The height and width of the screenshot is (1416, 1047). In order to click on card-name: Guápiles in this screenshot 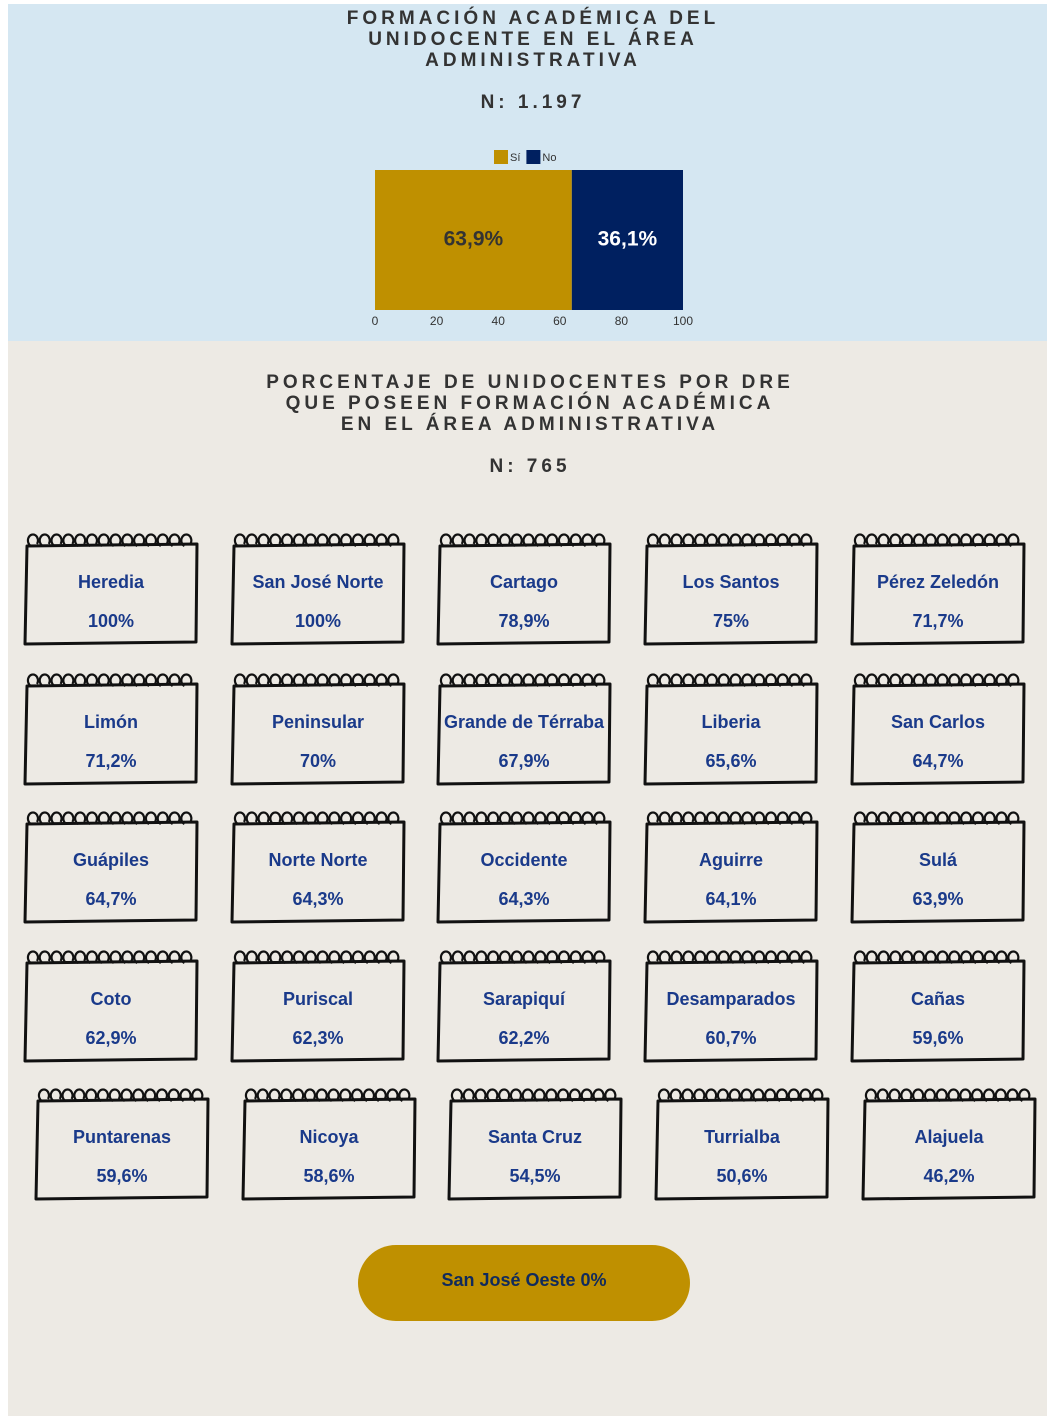, I will do `click(111, 860)`.